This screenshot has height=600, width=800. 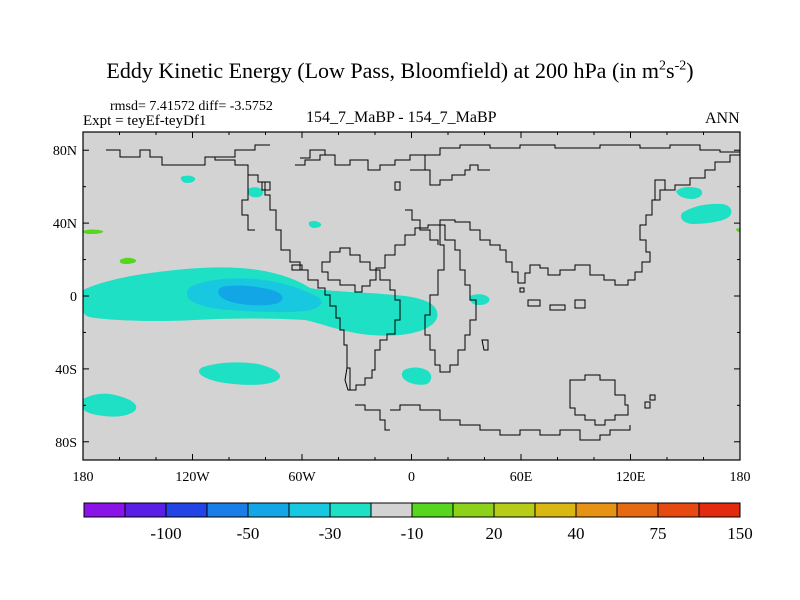 I want to click on experiment-label: Expt = teyEf-teyDf1, so click(x=145, y=121).